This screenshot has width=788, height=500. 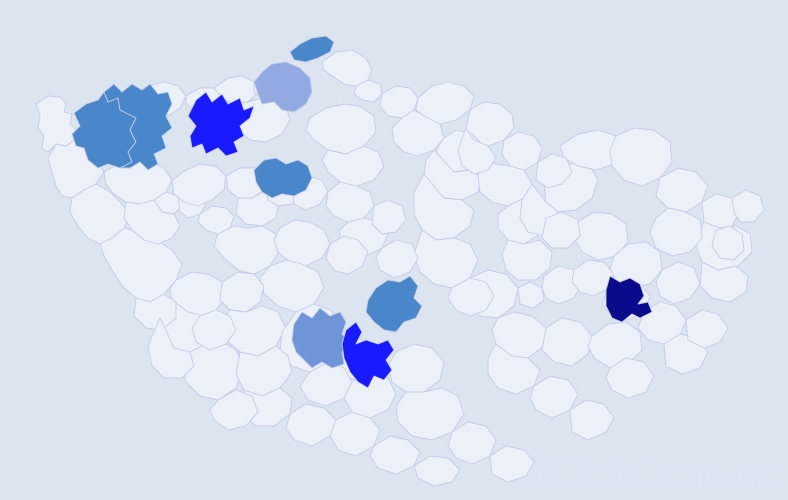 I want to click on district-opava, so click(x=682, y=190).